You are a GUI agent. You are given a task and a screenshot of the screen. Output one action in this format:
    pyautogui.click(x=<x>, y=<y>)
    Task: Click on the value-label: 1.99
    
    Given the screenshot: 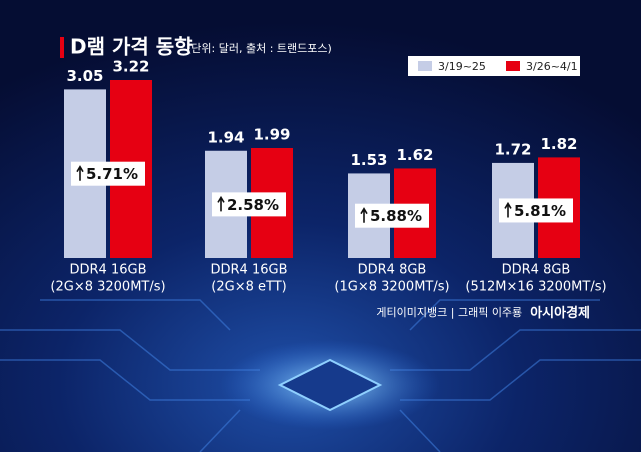 What is the action you would take?
    pyautogui.click(x=271, y=134)
    